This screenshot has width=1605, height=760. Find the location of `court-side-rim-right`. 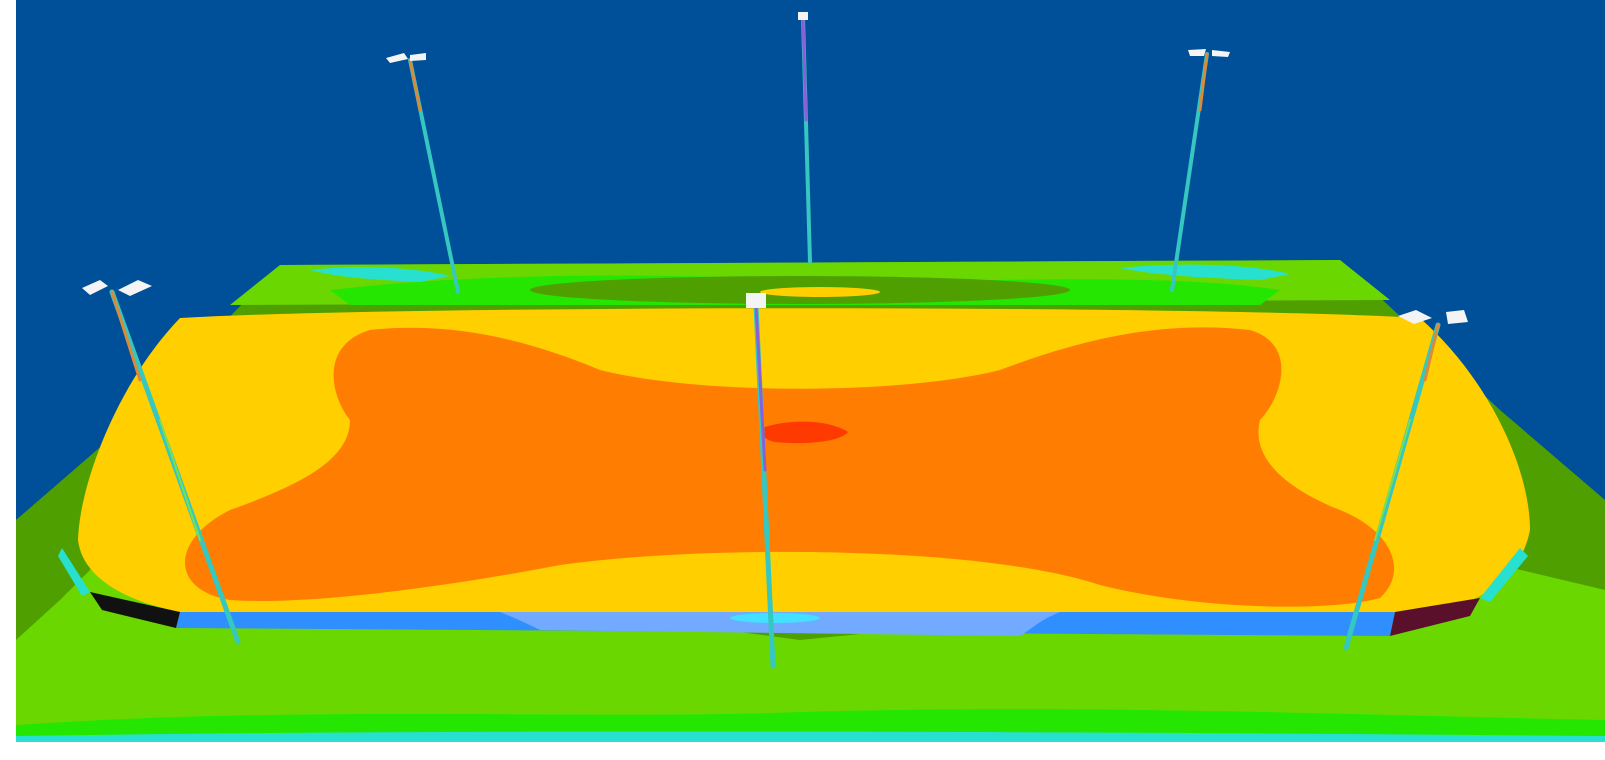

court-side-rim-right is located at coordinates (1504, 575).